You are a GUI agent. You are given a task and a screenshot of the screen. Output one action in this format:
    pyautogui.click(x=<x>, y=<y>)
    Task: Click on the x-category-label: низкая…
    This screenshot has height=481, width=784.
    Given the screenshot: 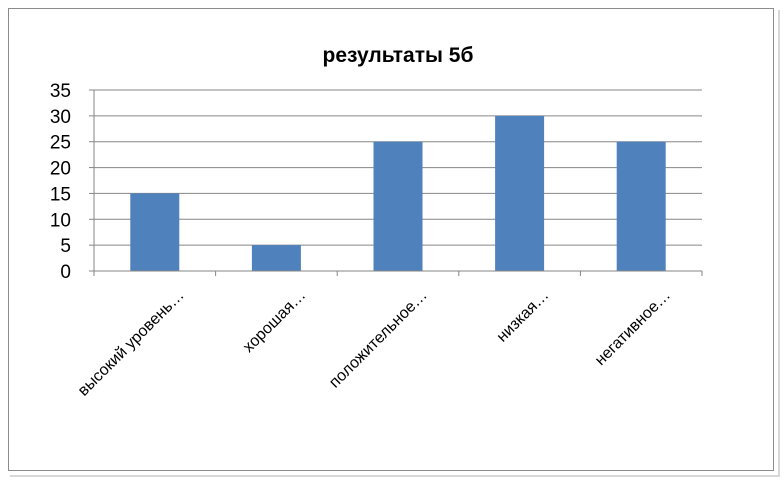 What is the action you would take?
    pyautogui.click(x=523, y=316)
    